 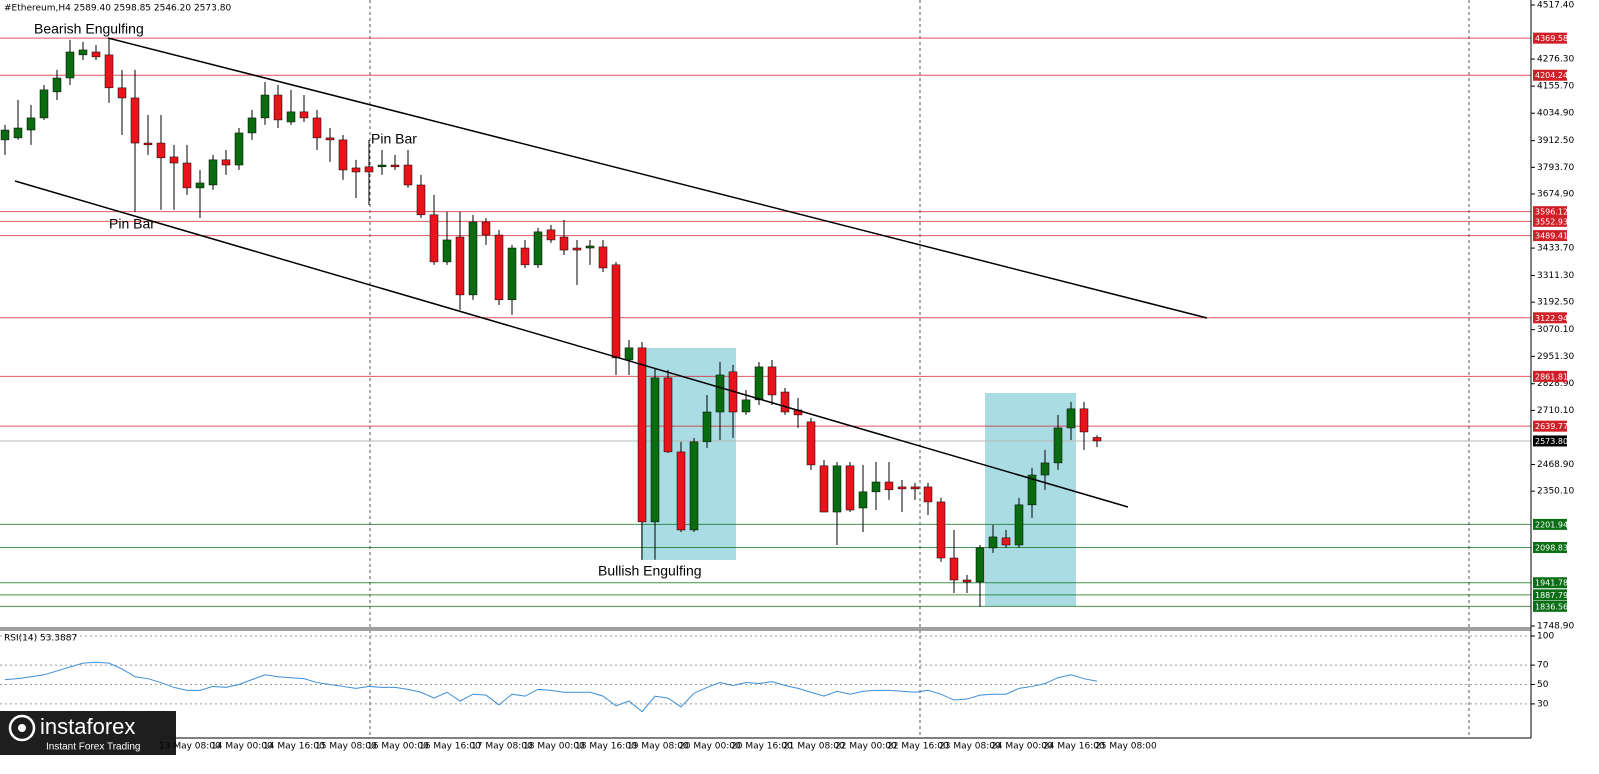 What do you see at coordinates (398, 747) in the screenshot?
I see `x-tick-label: 16 May 00:00` at bounding box center [398, 747].